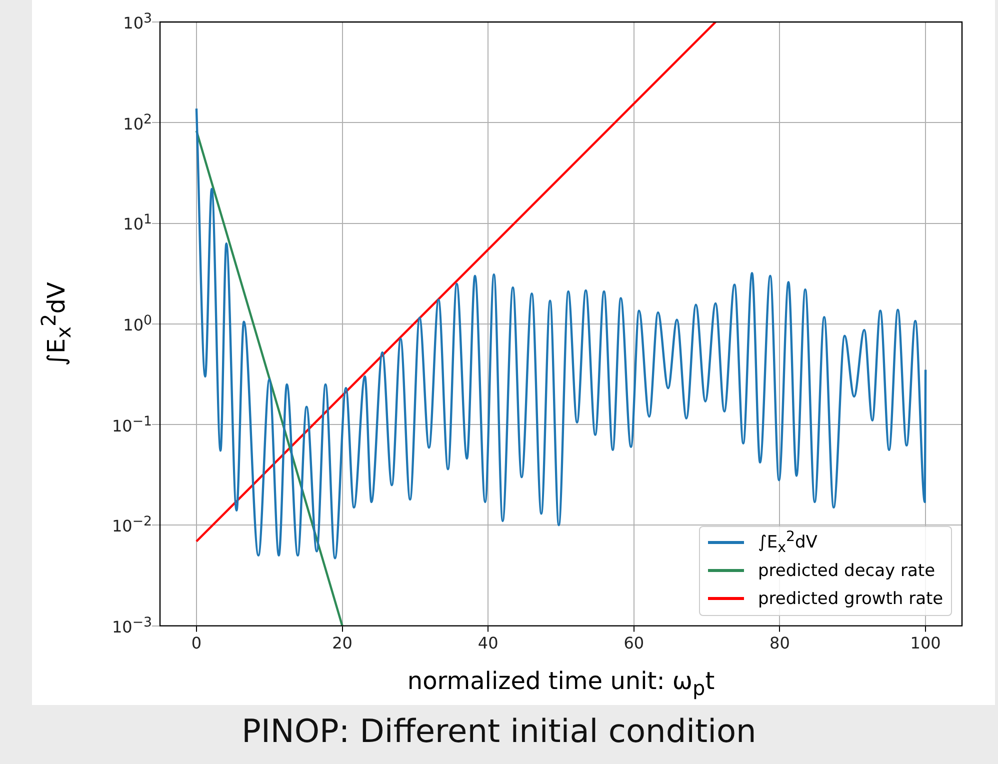 The image size is (998, 764). What do you see at coordinates (137, 223) in the screenshot?
I see `y-tick-label: 10$^{1}$` at bounding box center [137, 223].